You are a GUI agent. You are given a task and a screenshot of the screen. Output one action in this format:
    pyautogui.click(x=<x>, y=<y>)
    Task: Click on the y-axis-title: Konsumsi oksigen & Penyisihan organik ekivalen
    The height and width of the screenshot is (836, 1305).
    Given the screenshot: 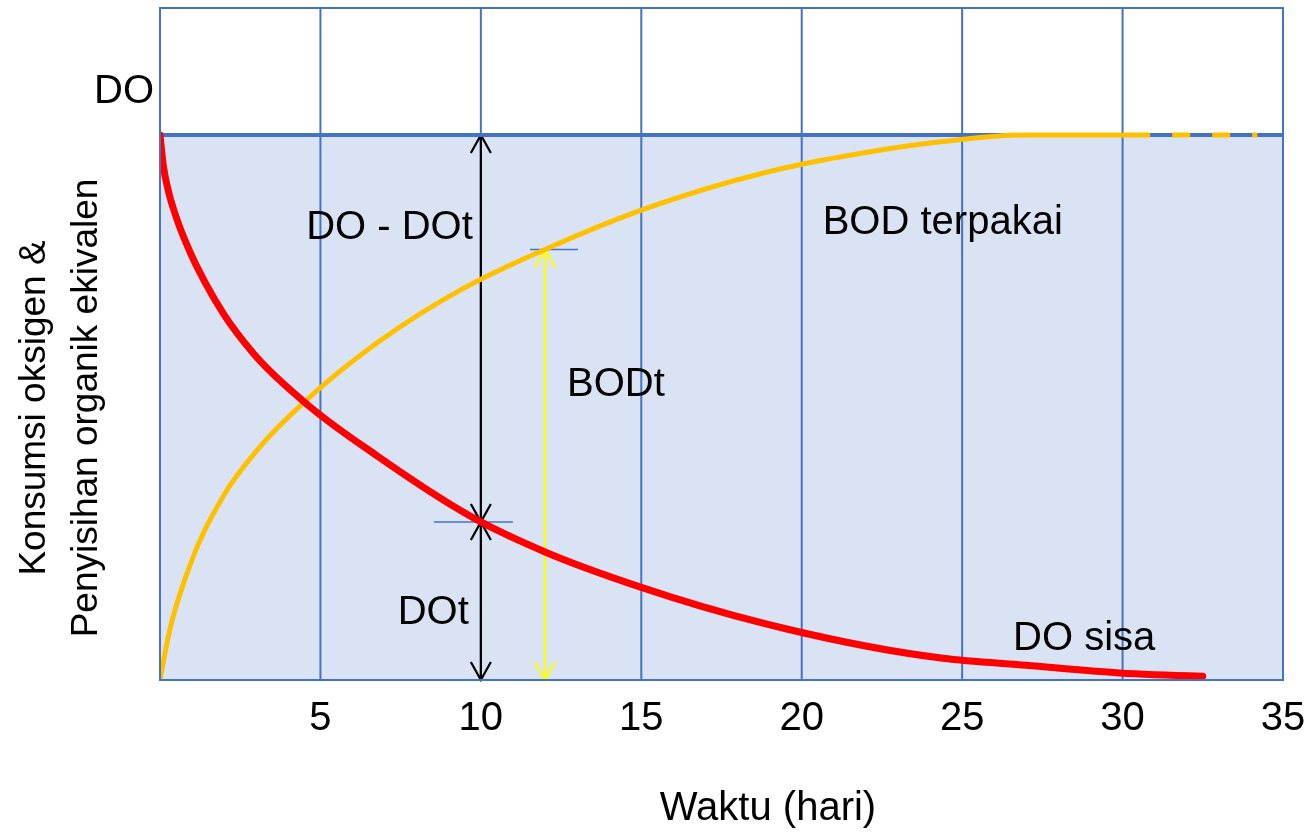 What is the action you would take?
    pyautogui.click(x=58, y=408)
    